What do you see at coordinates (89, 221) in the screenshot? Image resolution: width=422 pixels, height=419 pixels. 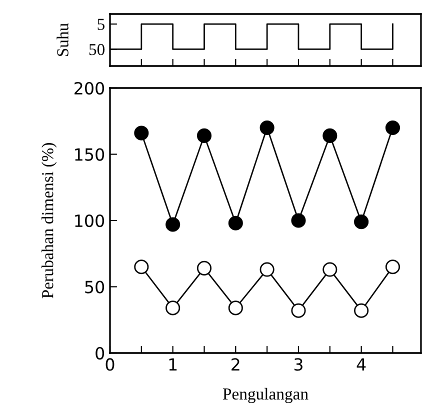 I see `y-tick-label: 100` at bounding box center [89, 221].